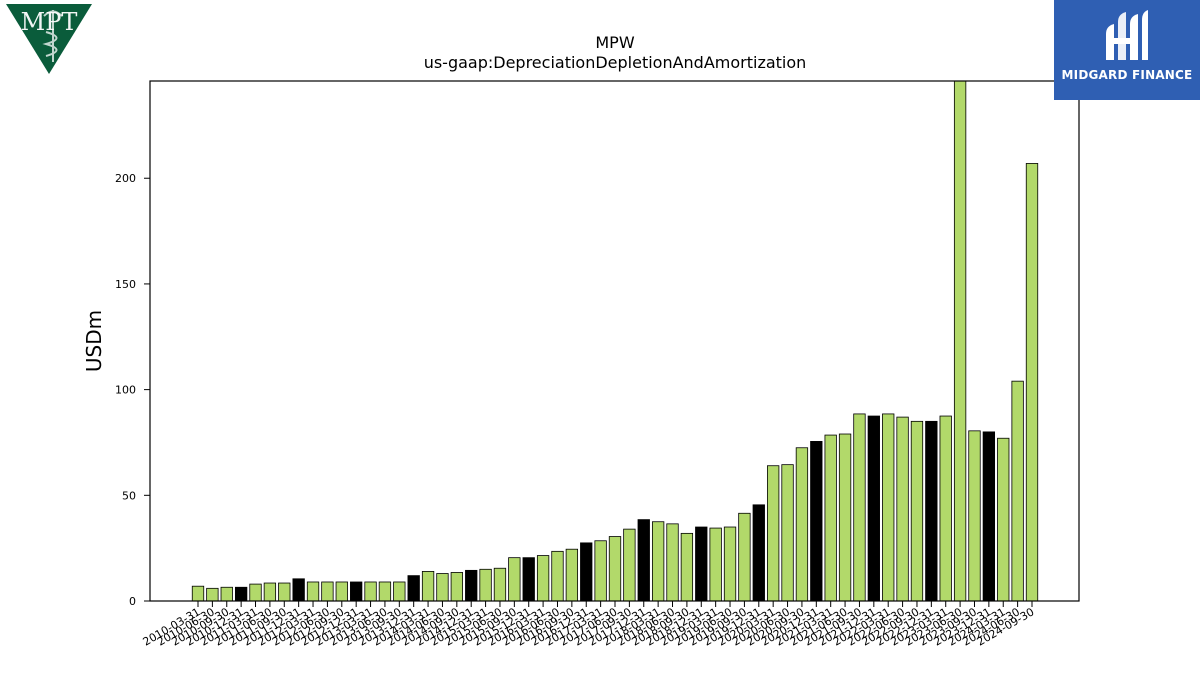  Describe the element at coordinates (125, 178) in the screenshot. I see `y-tick-label: 200` at that location.